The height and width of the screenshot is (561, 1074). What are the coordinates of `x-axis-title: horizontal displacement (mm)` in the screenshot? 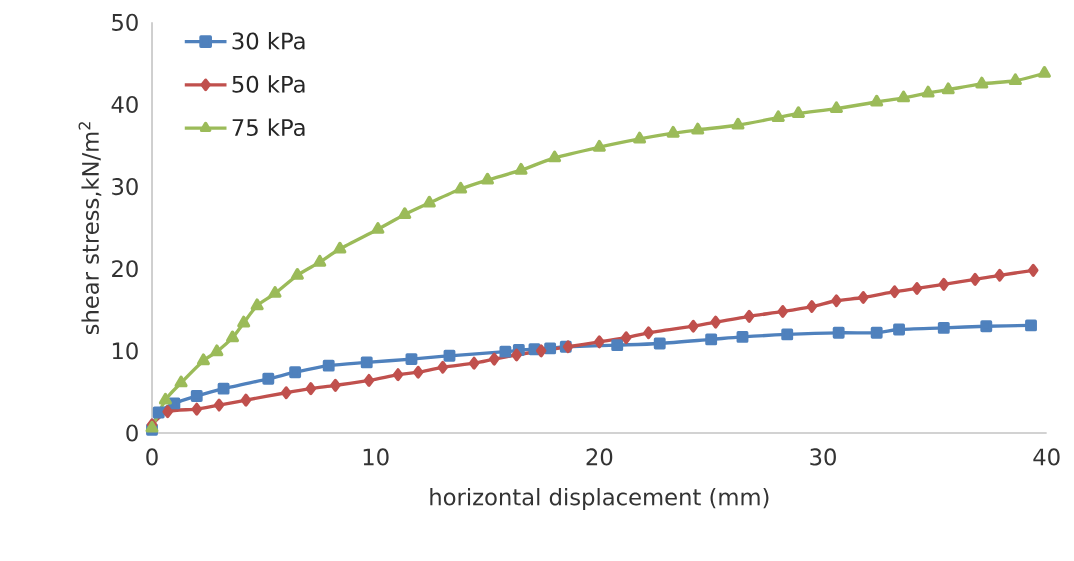 It's located at (599, 499).